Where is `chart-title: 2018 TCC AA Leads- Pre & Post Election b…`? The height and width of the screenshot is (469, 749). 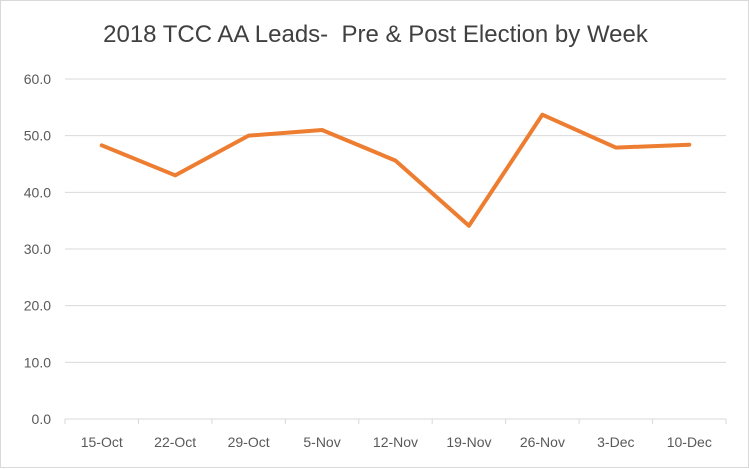 chart-title: 2018 TCC AA Leads- Pre & Post Election b… is located at coordinates (375, 34).